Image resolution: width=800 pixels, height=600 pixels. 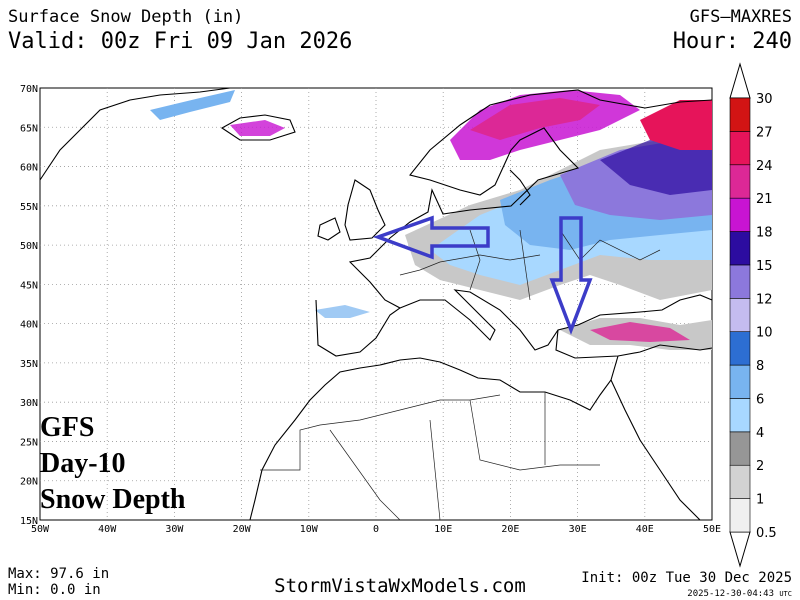 I want to click on annotation-arrows, so click(x=482, y=275).